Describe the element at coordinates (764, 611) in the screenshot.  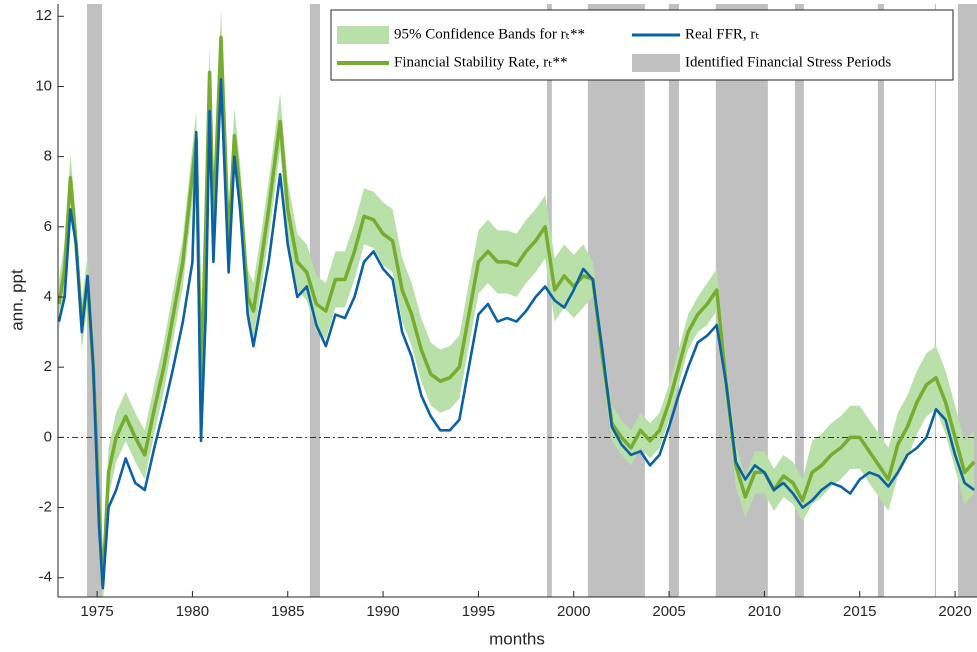
I see `x-tick-label: 2010` at that location.